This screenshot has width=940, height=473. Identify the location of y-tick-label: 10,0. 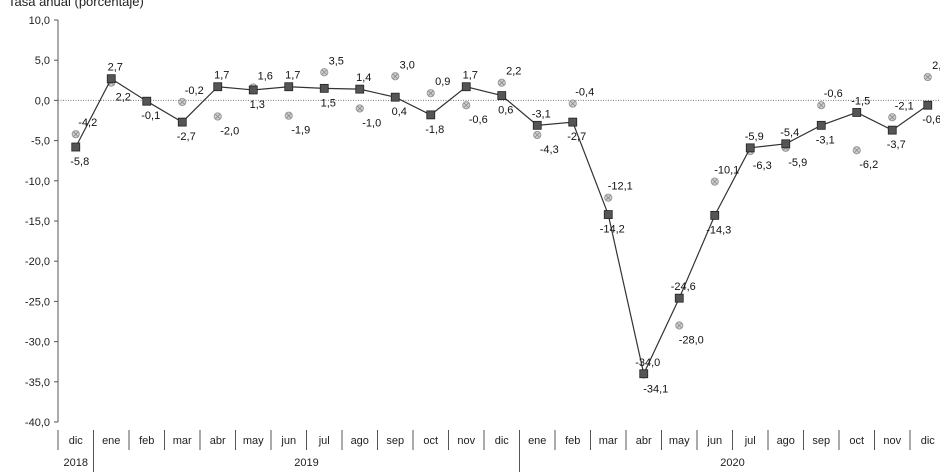
(39, 21).